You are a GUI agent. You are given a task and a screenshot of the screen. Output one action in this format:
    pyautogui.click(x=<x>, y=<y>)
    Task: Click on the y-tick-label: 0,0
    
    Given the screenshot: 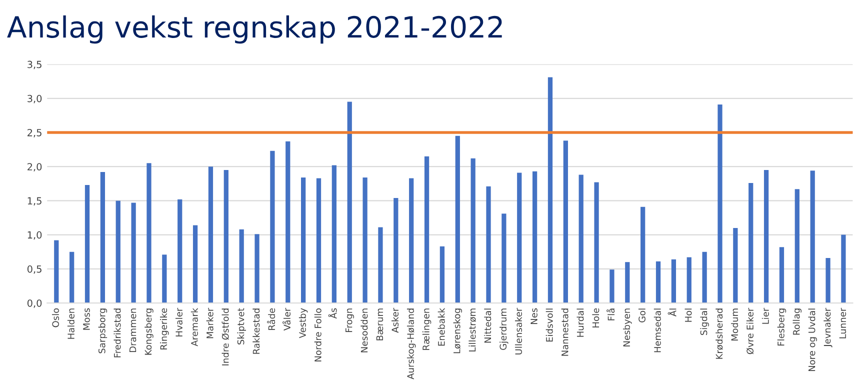 What is the action you would take?
    pyautogui.click(x=34, y=303)
    